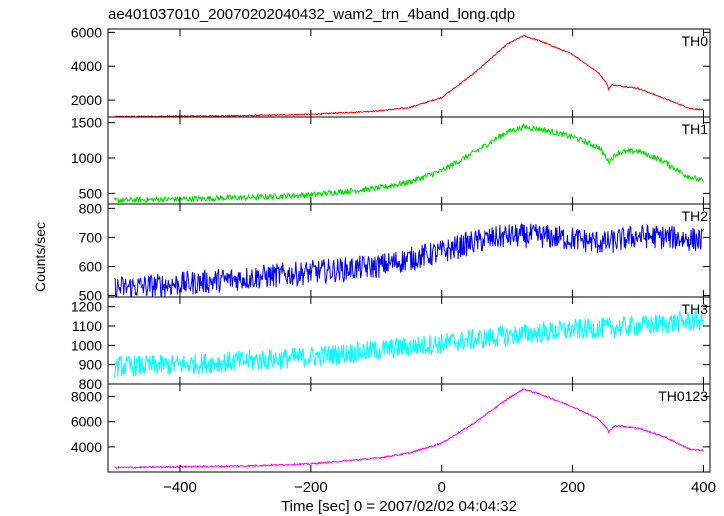 This screenshot has height=516, width=724. What do you see at coordinates (86, 307) in the screenshot?
I see `y-tick-label: 1200` at bounding box center [86, 307].